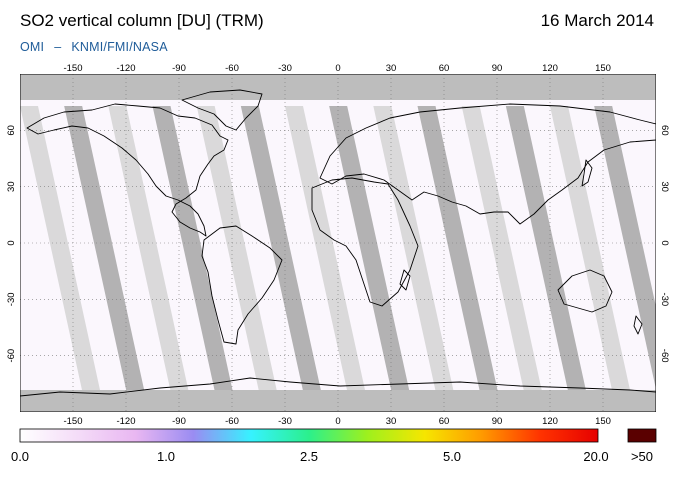 This screenshot has width=676, height=480. What do you see at coordinates (603, 421) in the screenshot?
I see `lon-tick-label-bottom: 150` at bounding box center [603, 421].